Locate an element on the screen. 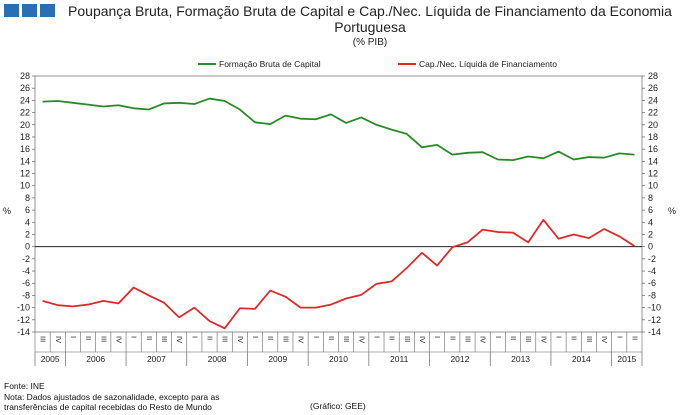 Image resolution: width=680 pixels, height=415 pixels. year-label: 2008 is located at coordinates (217, 359).